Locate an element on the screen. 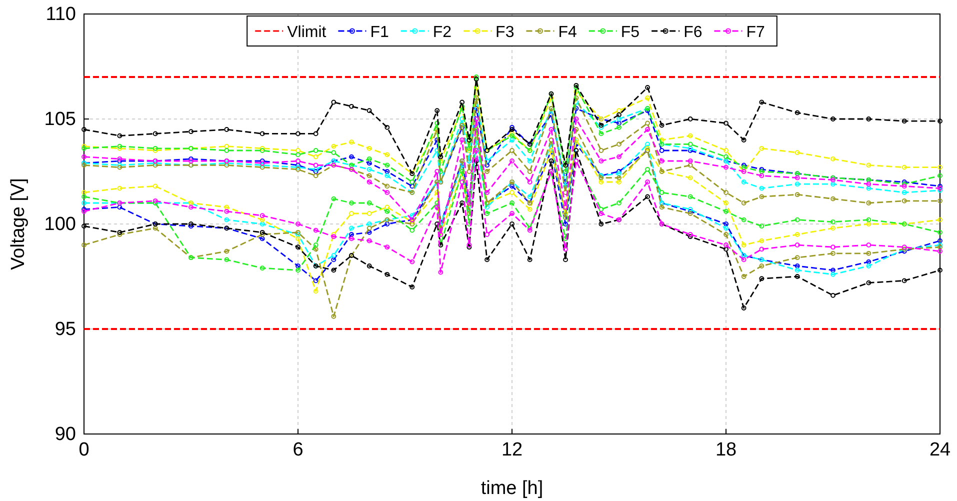 Image resolution: width=957 pixels, height=501 pixels. y-axis-title: Voltage [V] is located at coordinates (18, 224).